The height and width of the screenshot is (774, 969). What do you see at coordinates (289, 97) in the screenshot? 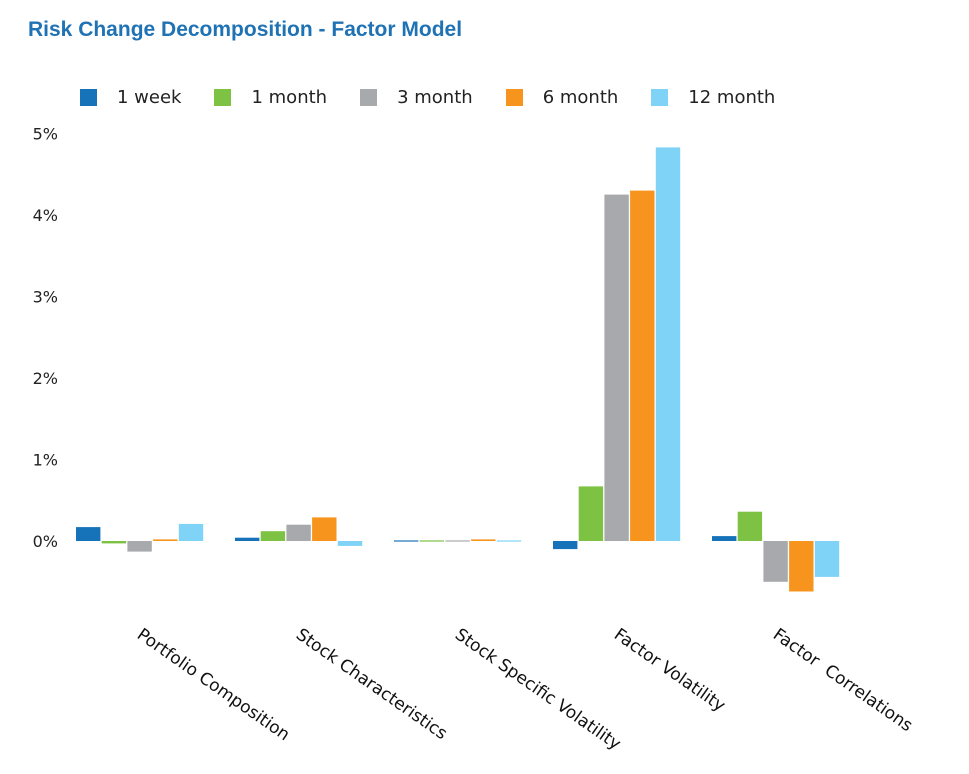
I see `legend-label: 1 month` at bounding box center [289, 97].